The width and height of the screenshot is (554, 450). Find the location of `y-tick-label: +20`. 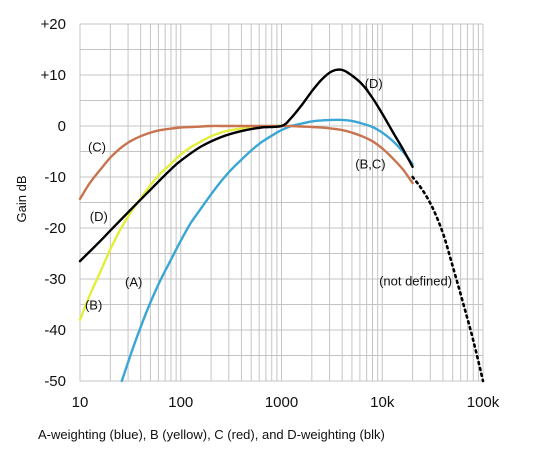

y-tick-label: +20 is located at coordinates (53, 24).